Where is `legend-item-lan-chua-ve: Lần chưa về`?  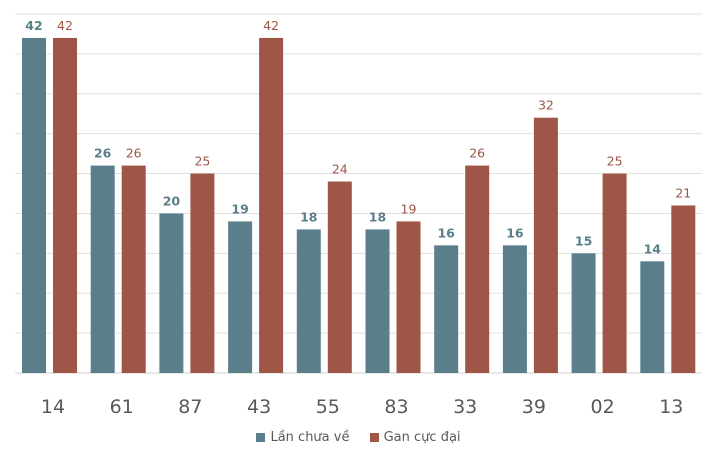
legend-item-lan-chua-ve: Lần chưa về is located at coordinates (302, 437).